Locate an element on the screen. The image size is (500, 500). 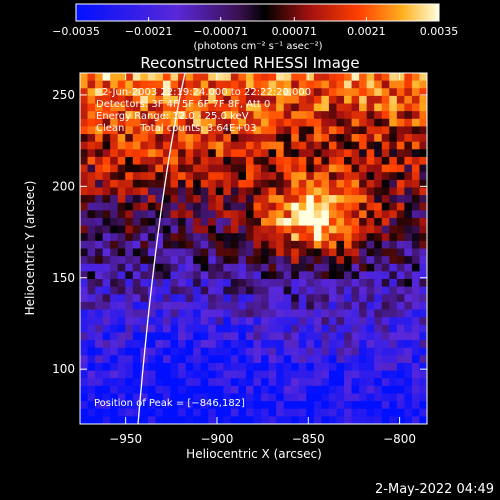
colorbar-tick-label: 0.0021 is located at coordinates (366, 31).